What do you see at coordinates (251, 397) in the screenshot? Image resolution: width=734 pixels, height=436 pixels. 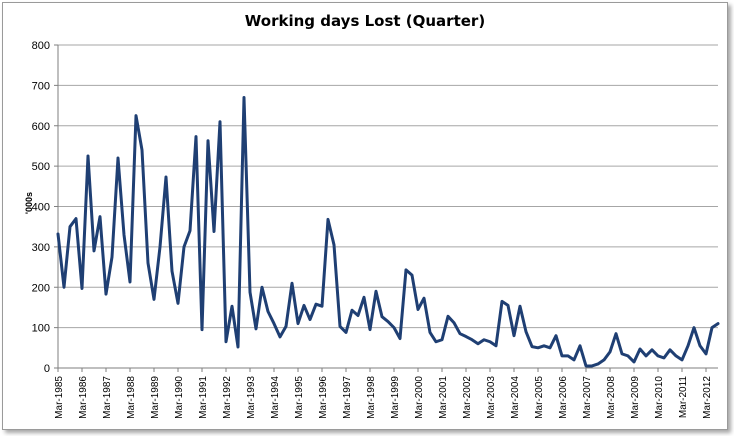 I see `x-tick-label: Mar-1993` at bounding box center [251, 397].